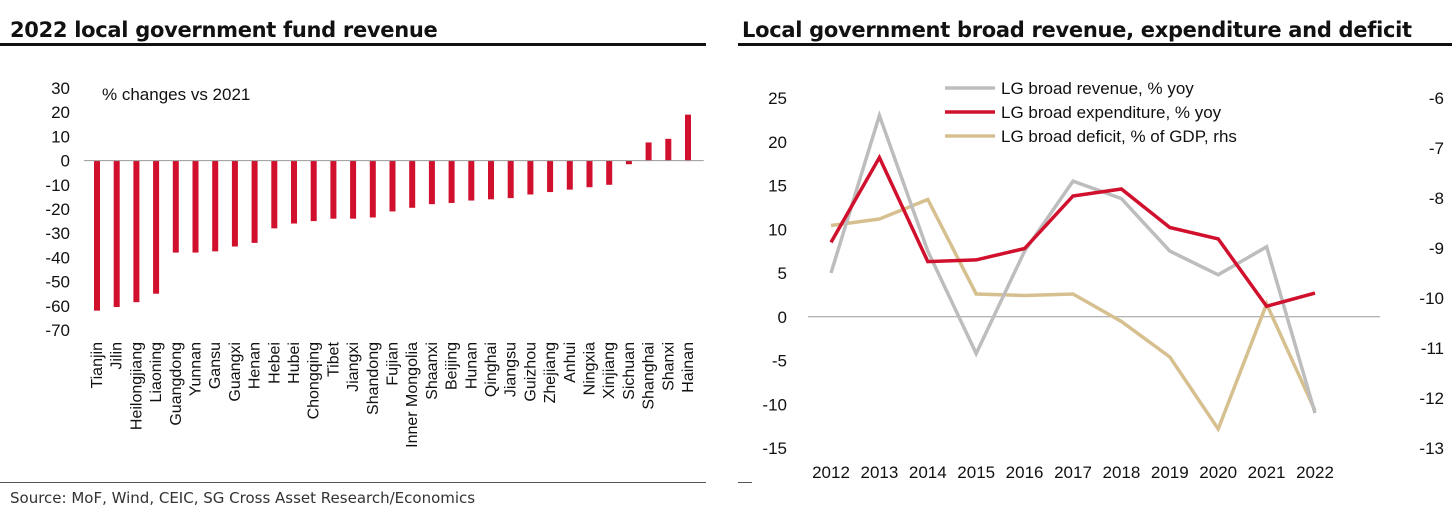 The height and width of the screenshot is (517, 1456). What do you see at coordinates (530, 372) in the screenshot?
I see `category-label: Guizhou` at bounding box center [530, 372].